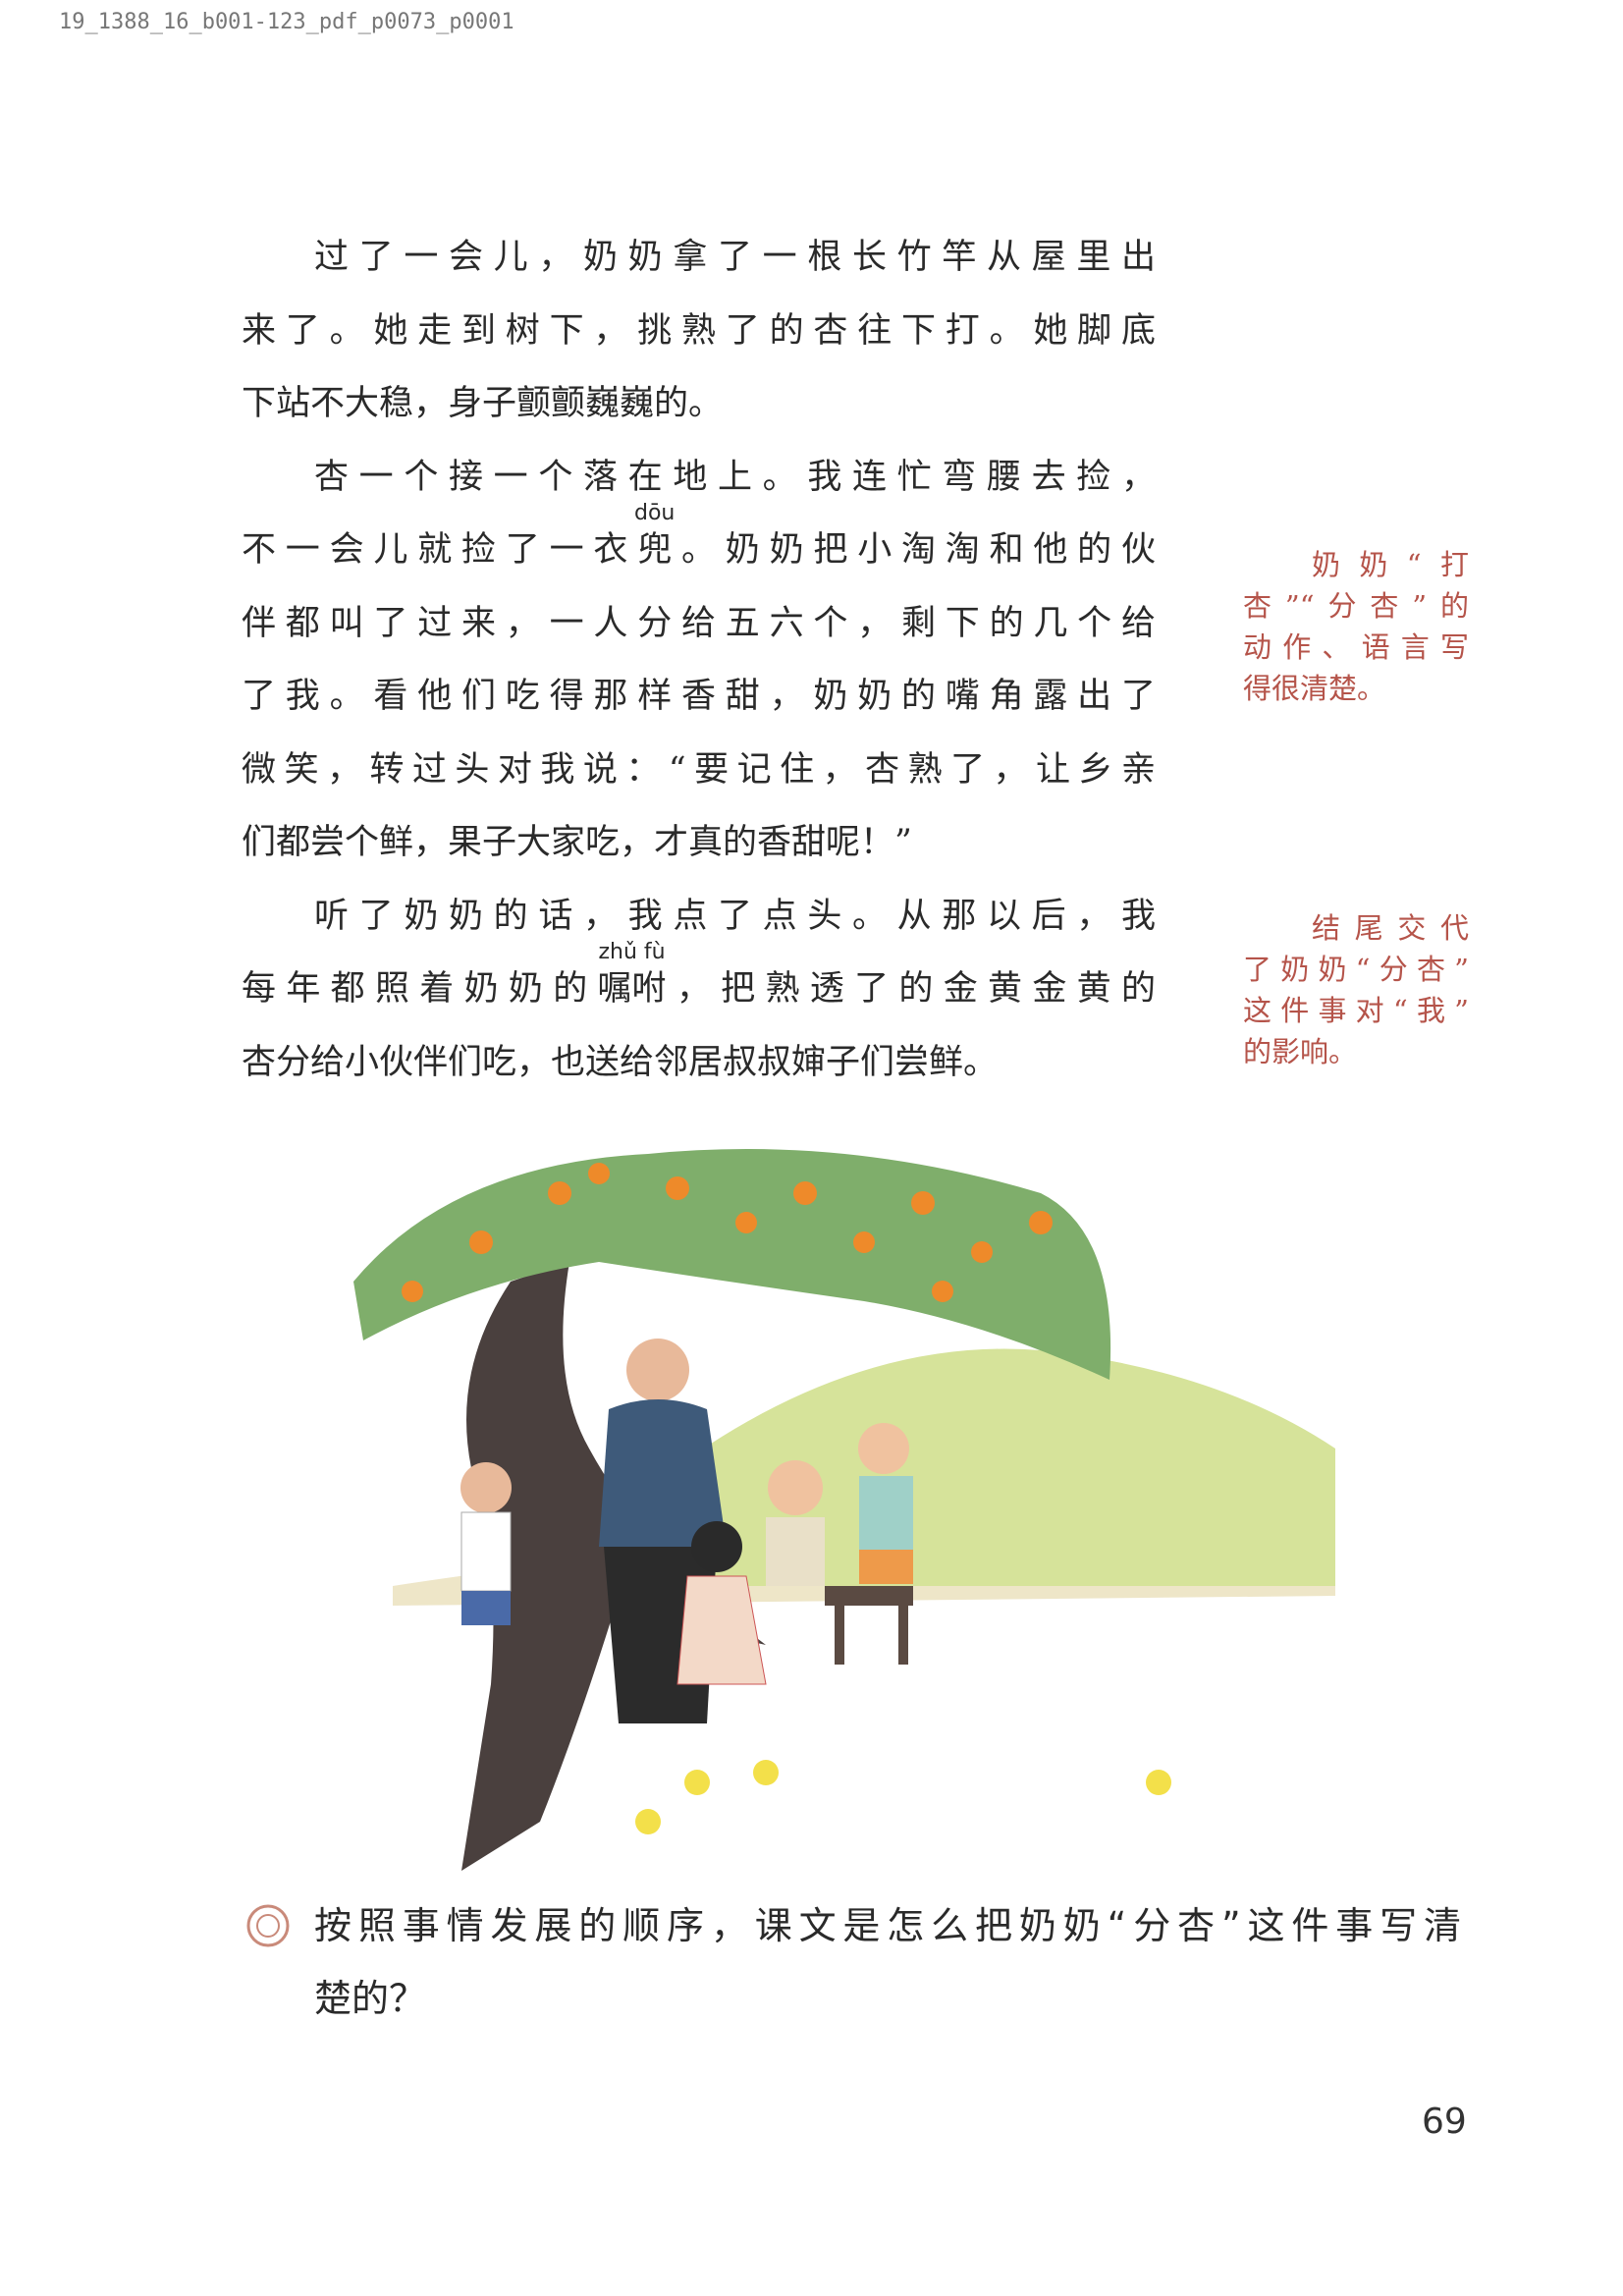 The height and width of the screenshot is (2296, 1623). Describe the element at coordinates (1356, 647) in the screenshot. I see `side-note-line: 动作、语言写` at that location.